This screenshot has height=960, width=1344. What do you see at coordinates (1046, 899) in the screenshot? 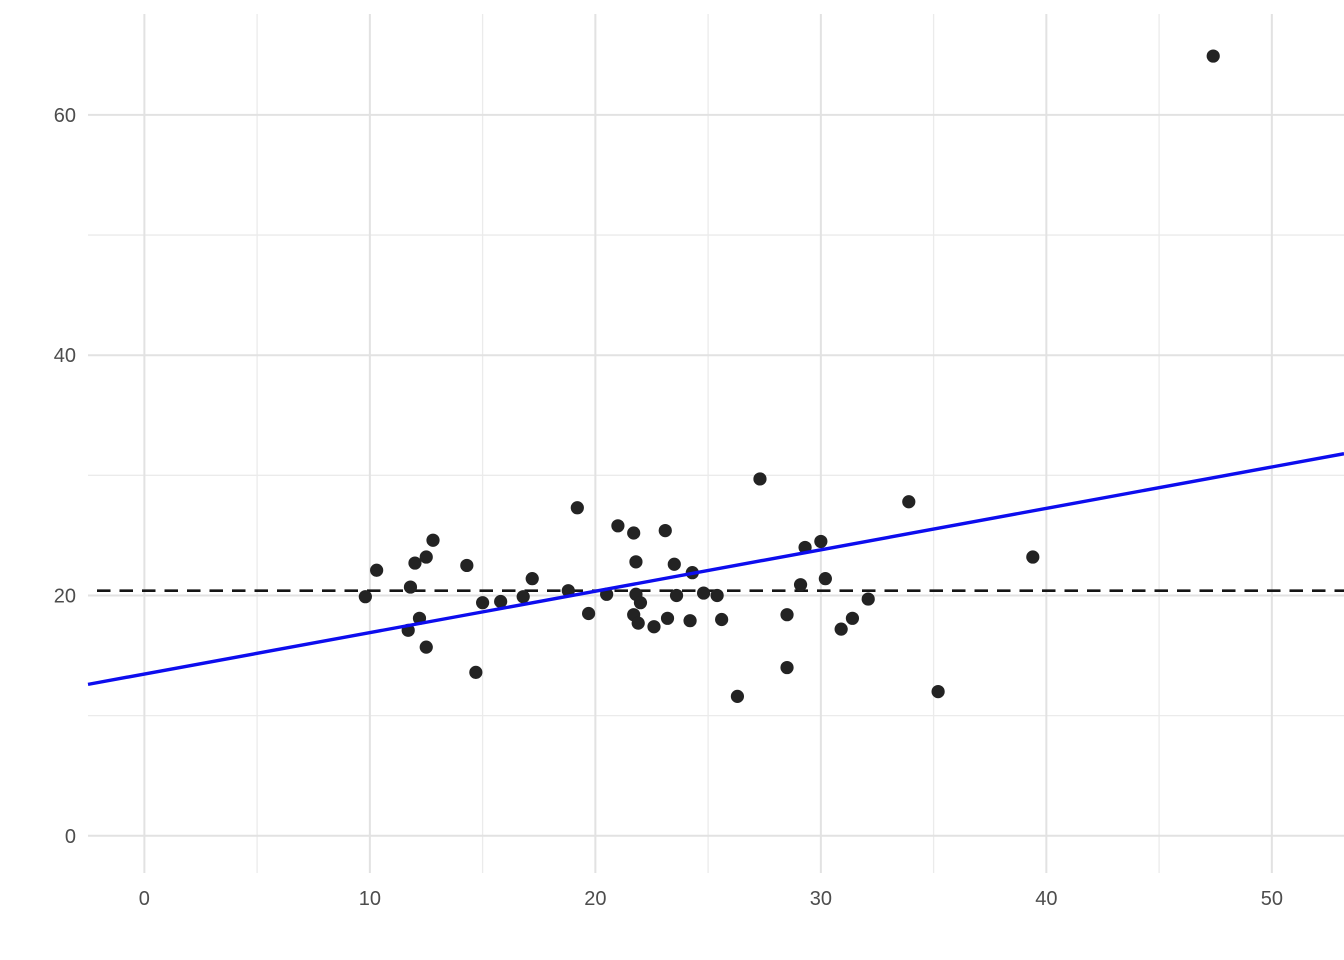
I see `x-tick-label: 40` at bounding box center [1046, 899].